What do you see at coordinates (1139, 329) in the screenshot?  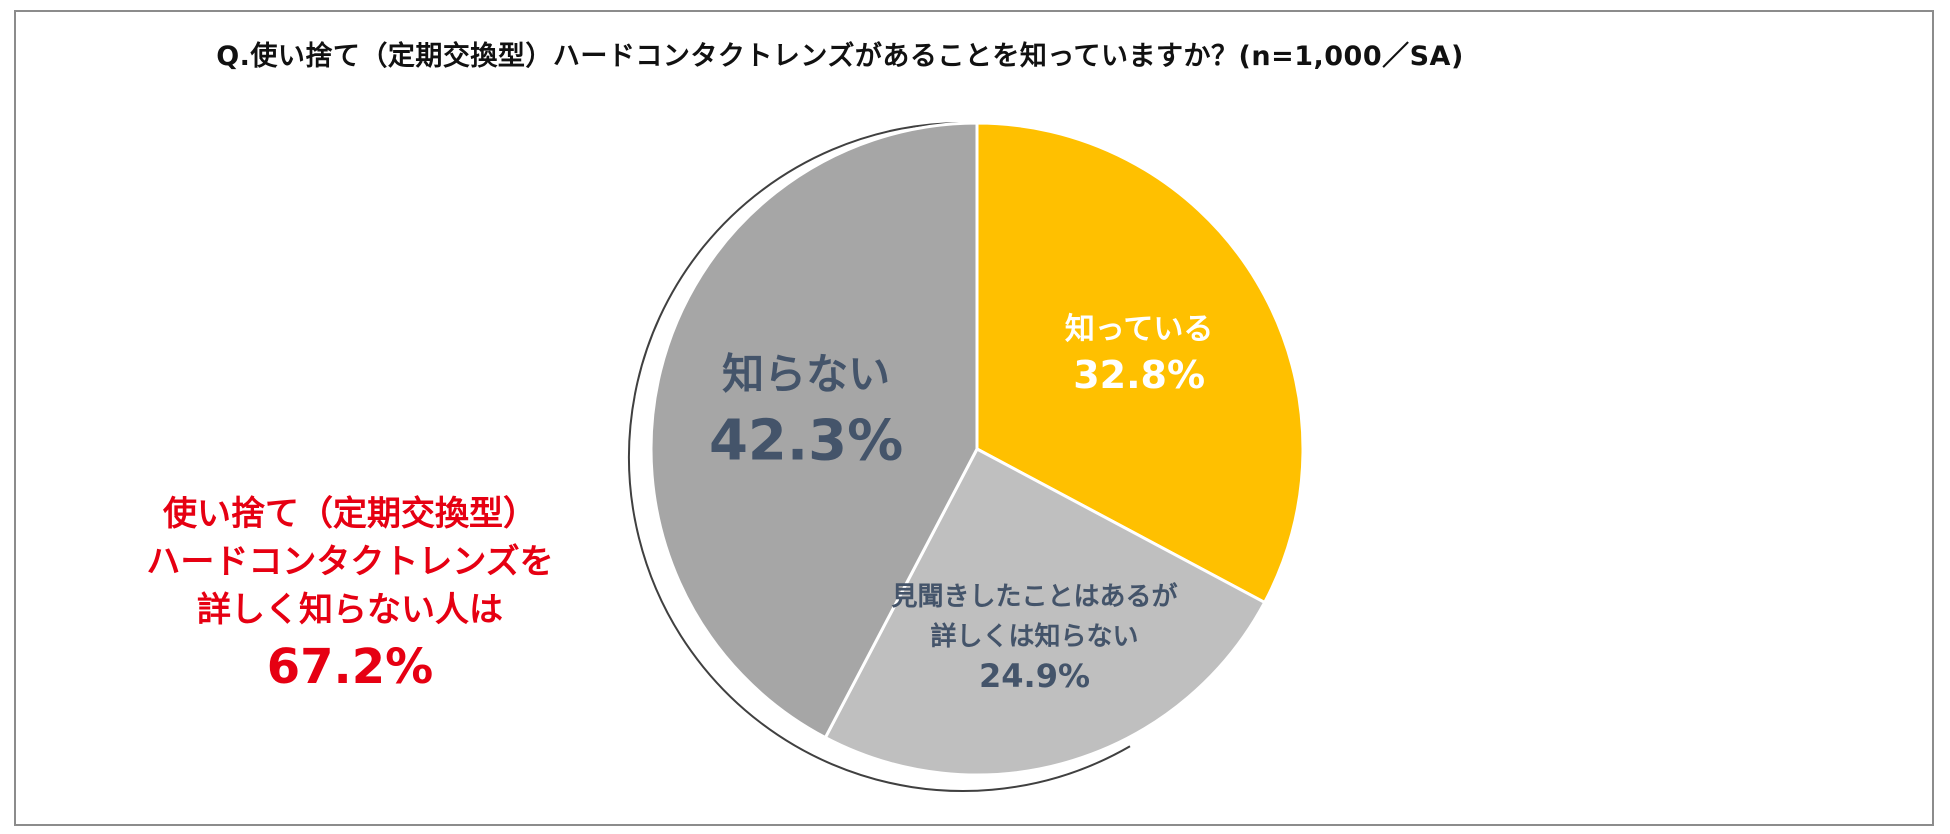 I see `slice-category-label: 知っている` at bounding box center [1139, 329].